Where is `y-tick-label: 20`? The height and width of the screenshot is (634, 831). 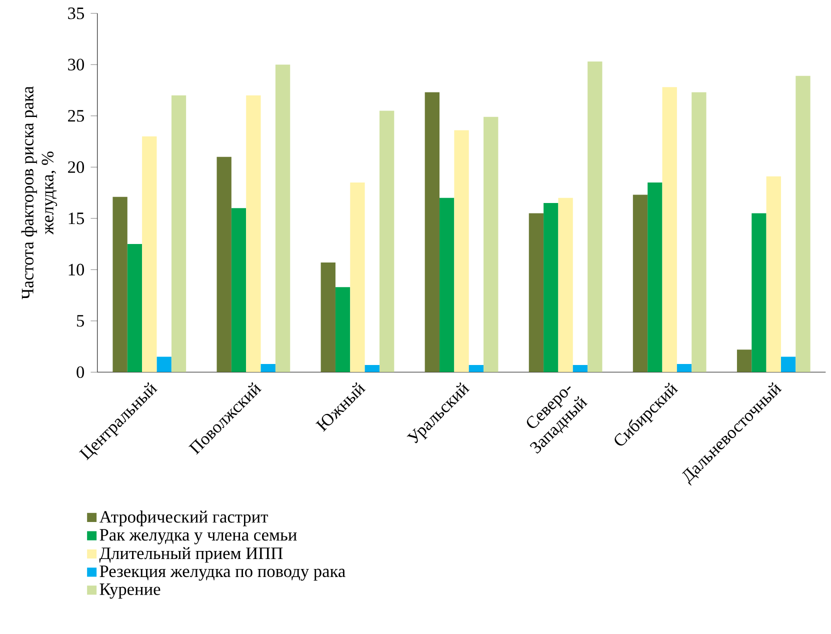
y-tick-label: 20 is located at coordinates (76, 167).